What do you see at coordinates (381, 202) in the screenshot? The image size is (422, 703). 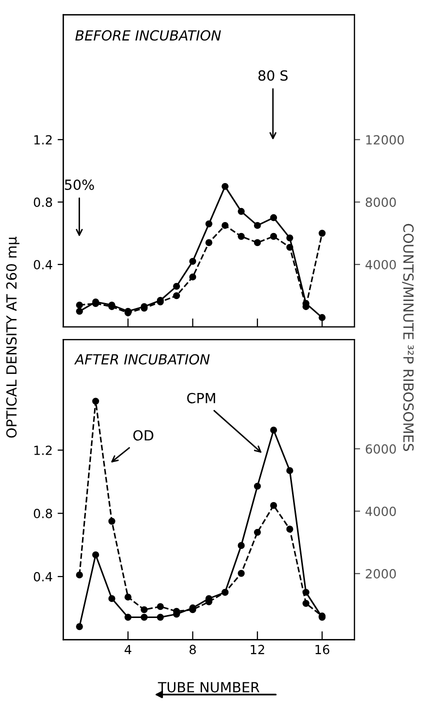 I see `y2-tick-label: 8000` at bounding box center [381, 202].